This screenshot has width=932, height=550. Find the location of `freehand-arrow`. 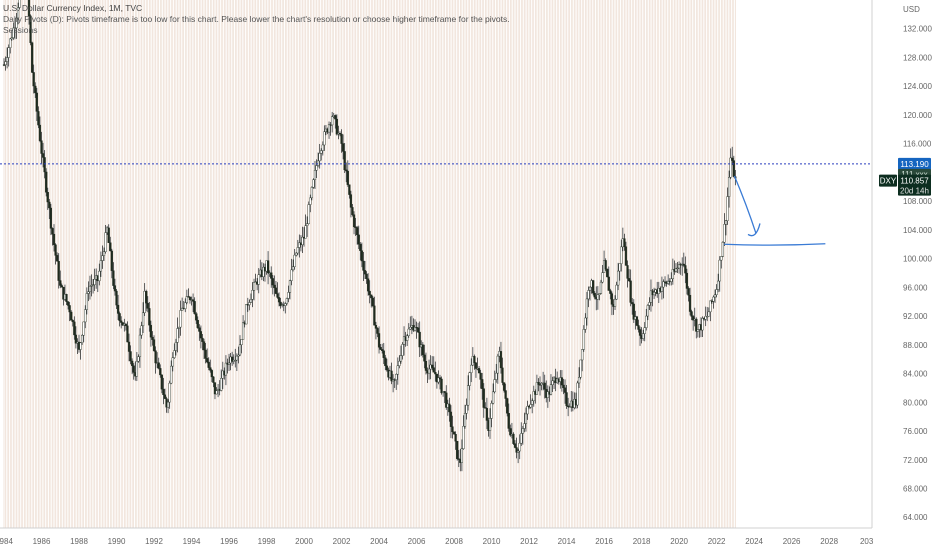

freehand-arrow is located at coordinates (745, 204).